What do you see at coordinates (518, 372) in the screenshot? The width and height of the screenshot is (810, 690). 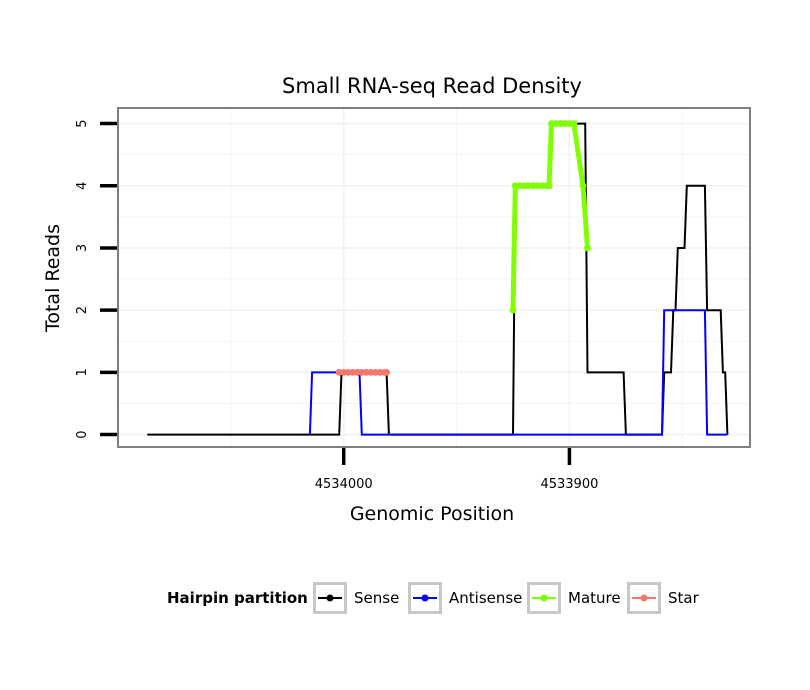 I see `series-line-antisense` at bounding box center [518, 372].